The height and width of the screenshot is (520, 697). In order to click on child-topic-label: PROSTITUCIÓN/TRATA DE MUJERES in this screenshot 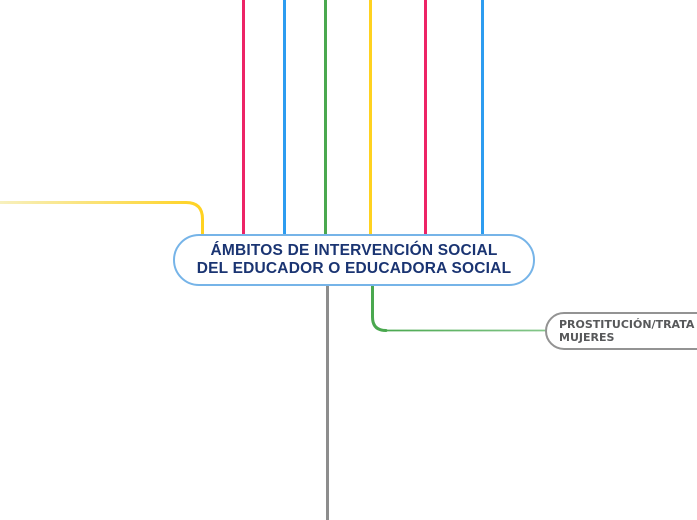, I will do `click(628, 331)`.